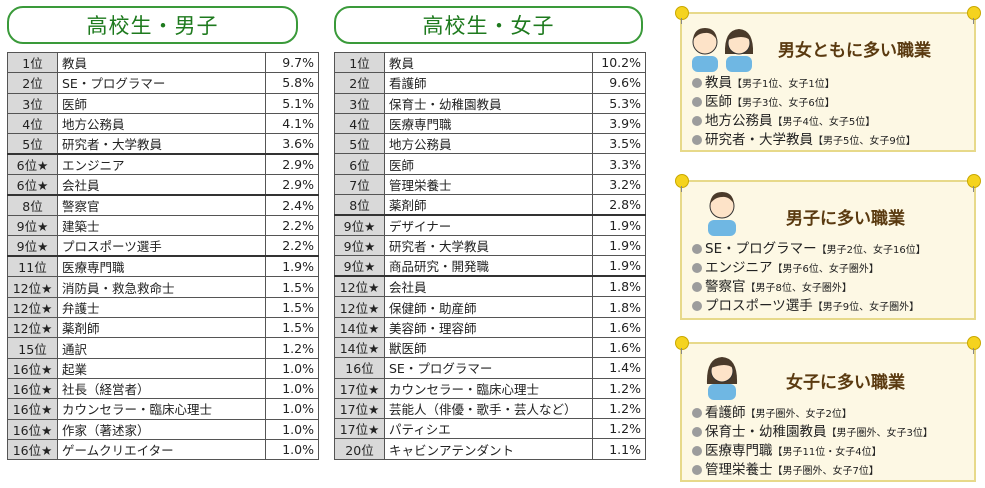 This screenshot has width=985, height=488. I want to click on rank-cell: 8位, so click(32, 205).